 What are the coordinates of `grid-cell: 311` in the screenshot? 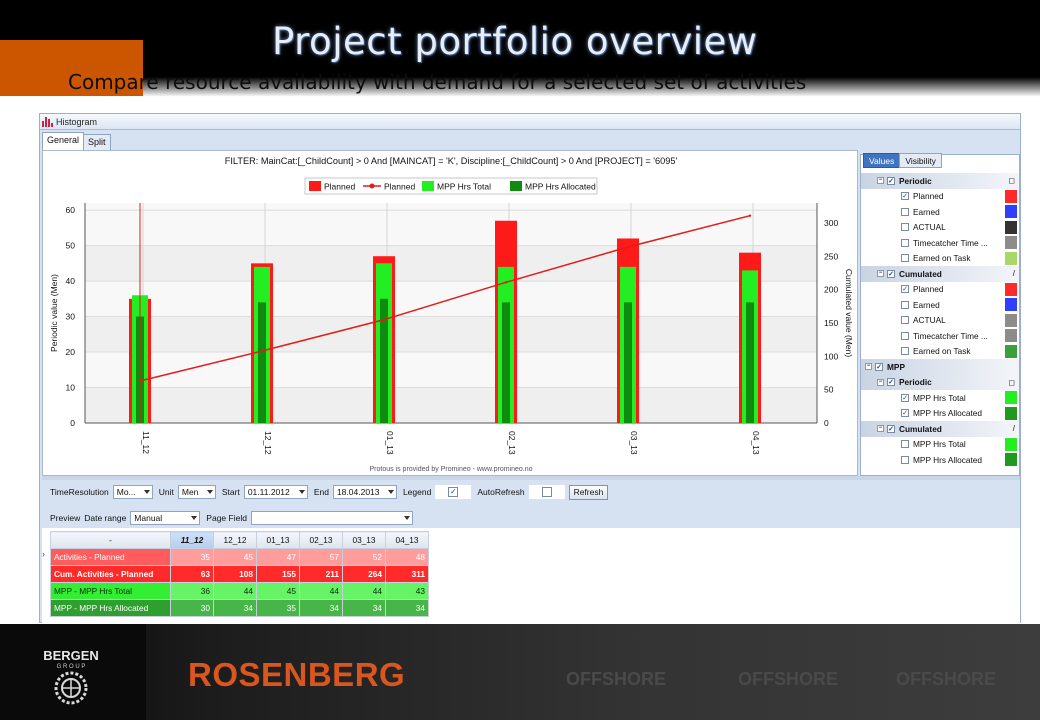 It's located at (407, 574).